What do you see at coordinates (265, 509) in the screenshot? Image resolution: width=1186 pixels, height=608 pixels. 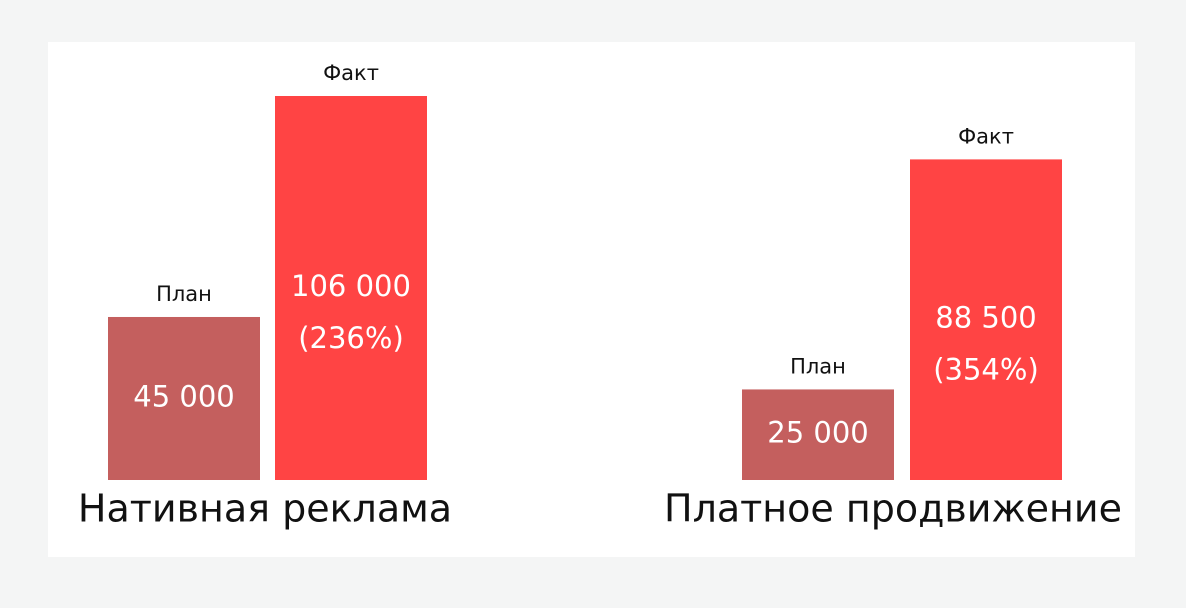 I see `category-label: Нативная реклама` at bounding box center [265, 509].